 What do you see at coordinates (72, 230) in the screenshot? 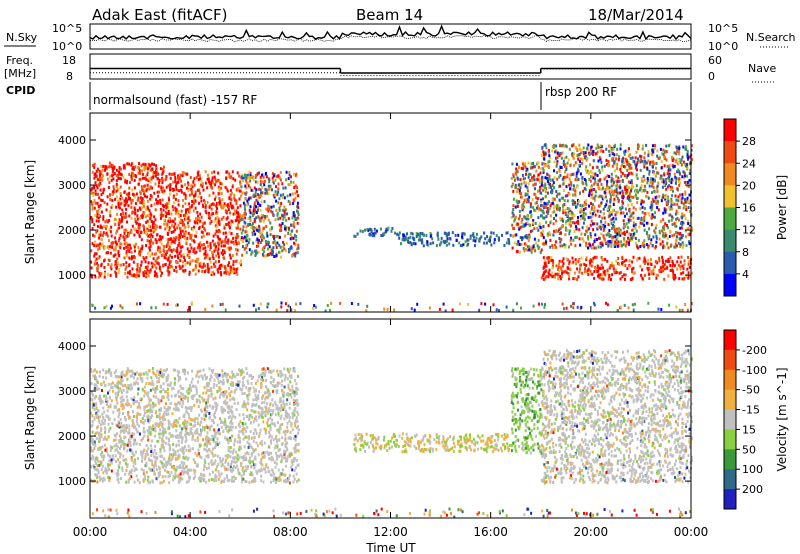
I see `y-tick-label: 2000` at bounding box center [72, 230].